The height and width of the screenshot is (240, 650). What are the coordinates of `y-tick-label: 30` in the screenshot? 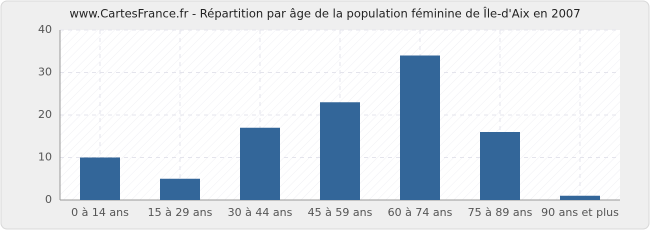 It's located at (45, 72).